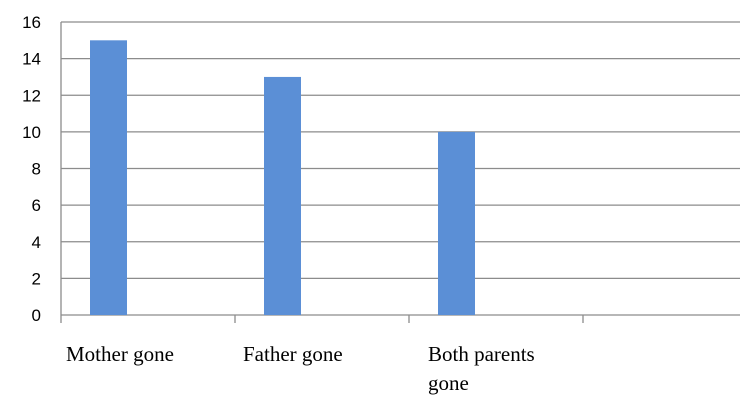 Image resolution: width=751 pixels, height=396 pixels. I want to click on category-label: Father gone, so click(293, 354).